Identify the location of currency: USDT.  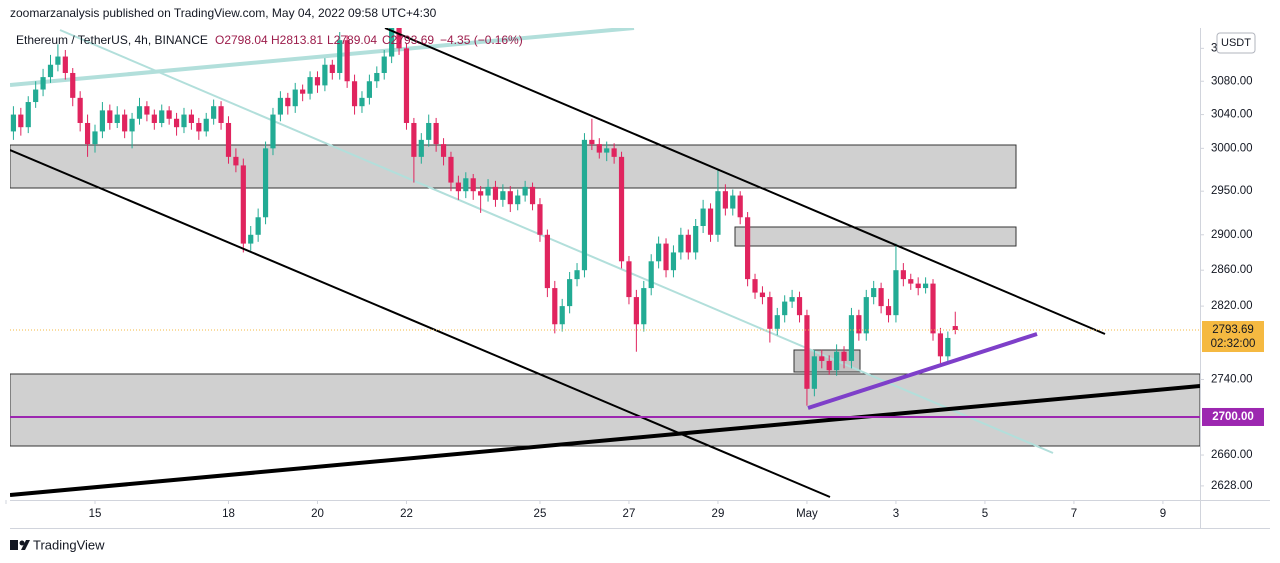
(1236, 43).